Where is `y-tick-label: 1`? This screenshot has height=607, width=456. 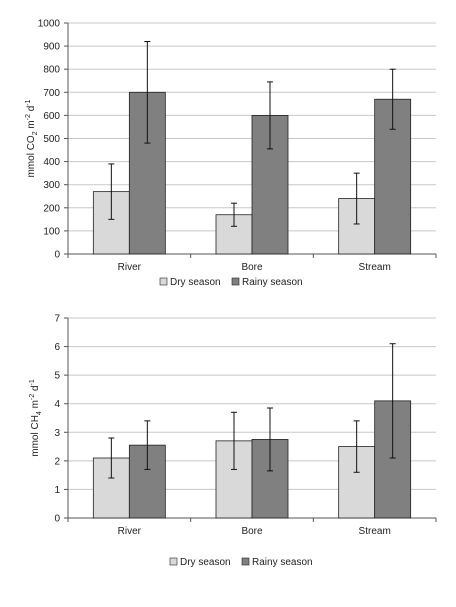 y-tick-label: 1 is located at coordinates (57, 490).